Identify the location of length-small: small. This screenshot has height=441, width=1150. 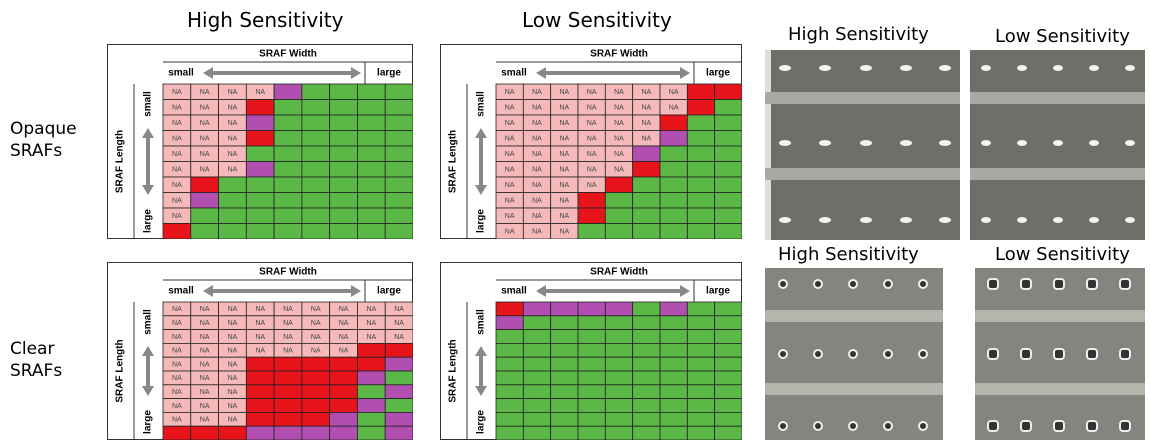
(481, 104).